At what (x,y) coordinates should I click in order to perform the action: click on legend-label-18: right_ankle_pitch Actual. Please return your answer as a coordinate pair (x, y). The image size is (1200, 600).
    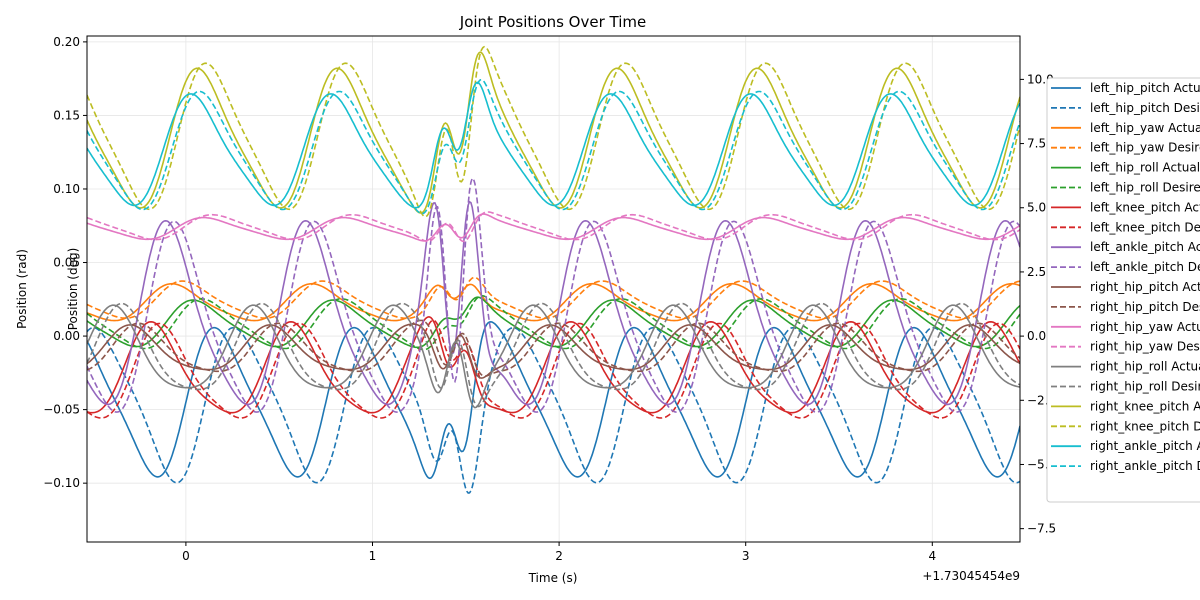
    Looking at the image, I should click on (1145, 446).